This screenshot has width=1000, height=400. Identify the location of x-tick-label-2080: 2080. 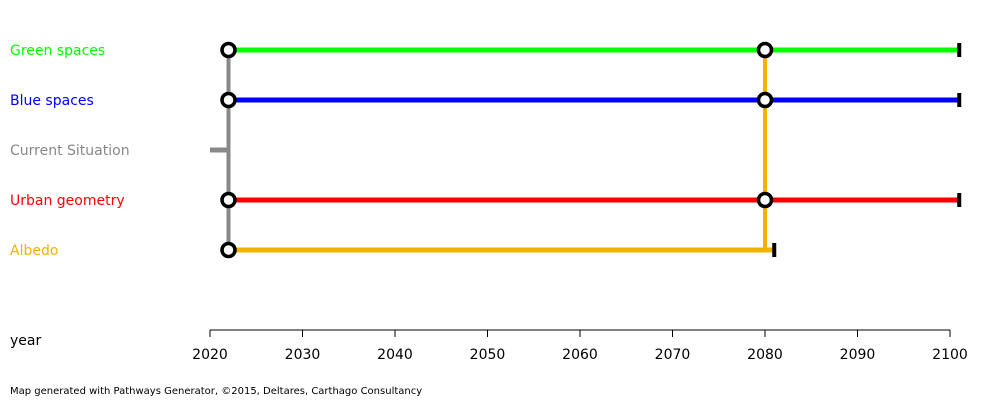
(765, 355).